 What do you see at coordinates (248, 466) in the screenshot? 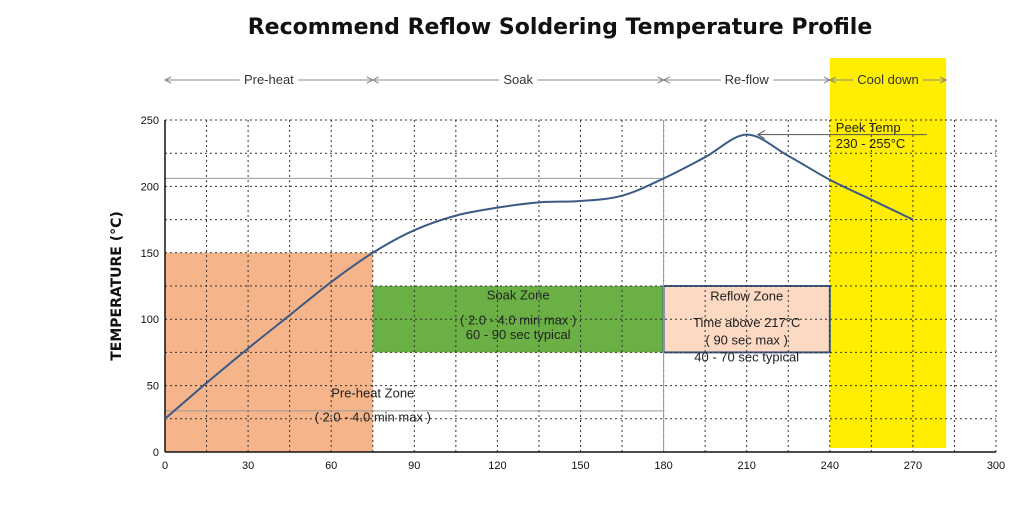
I see `x-tick-label: 30` at bounding box center [248, 466].